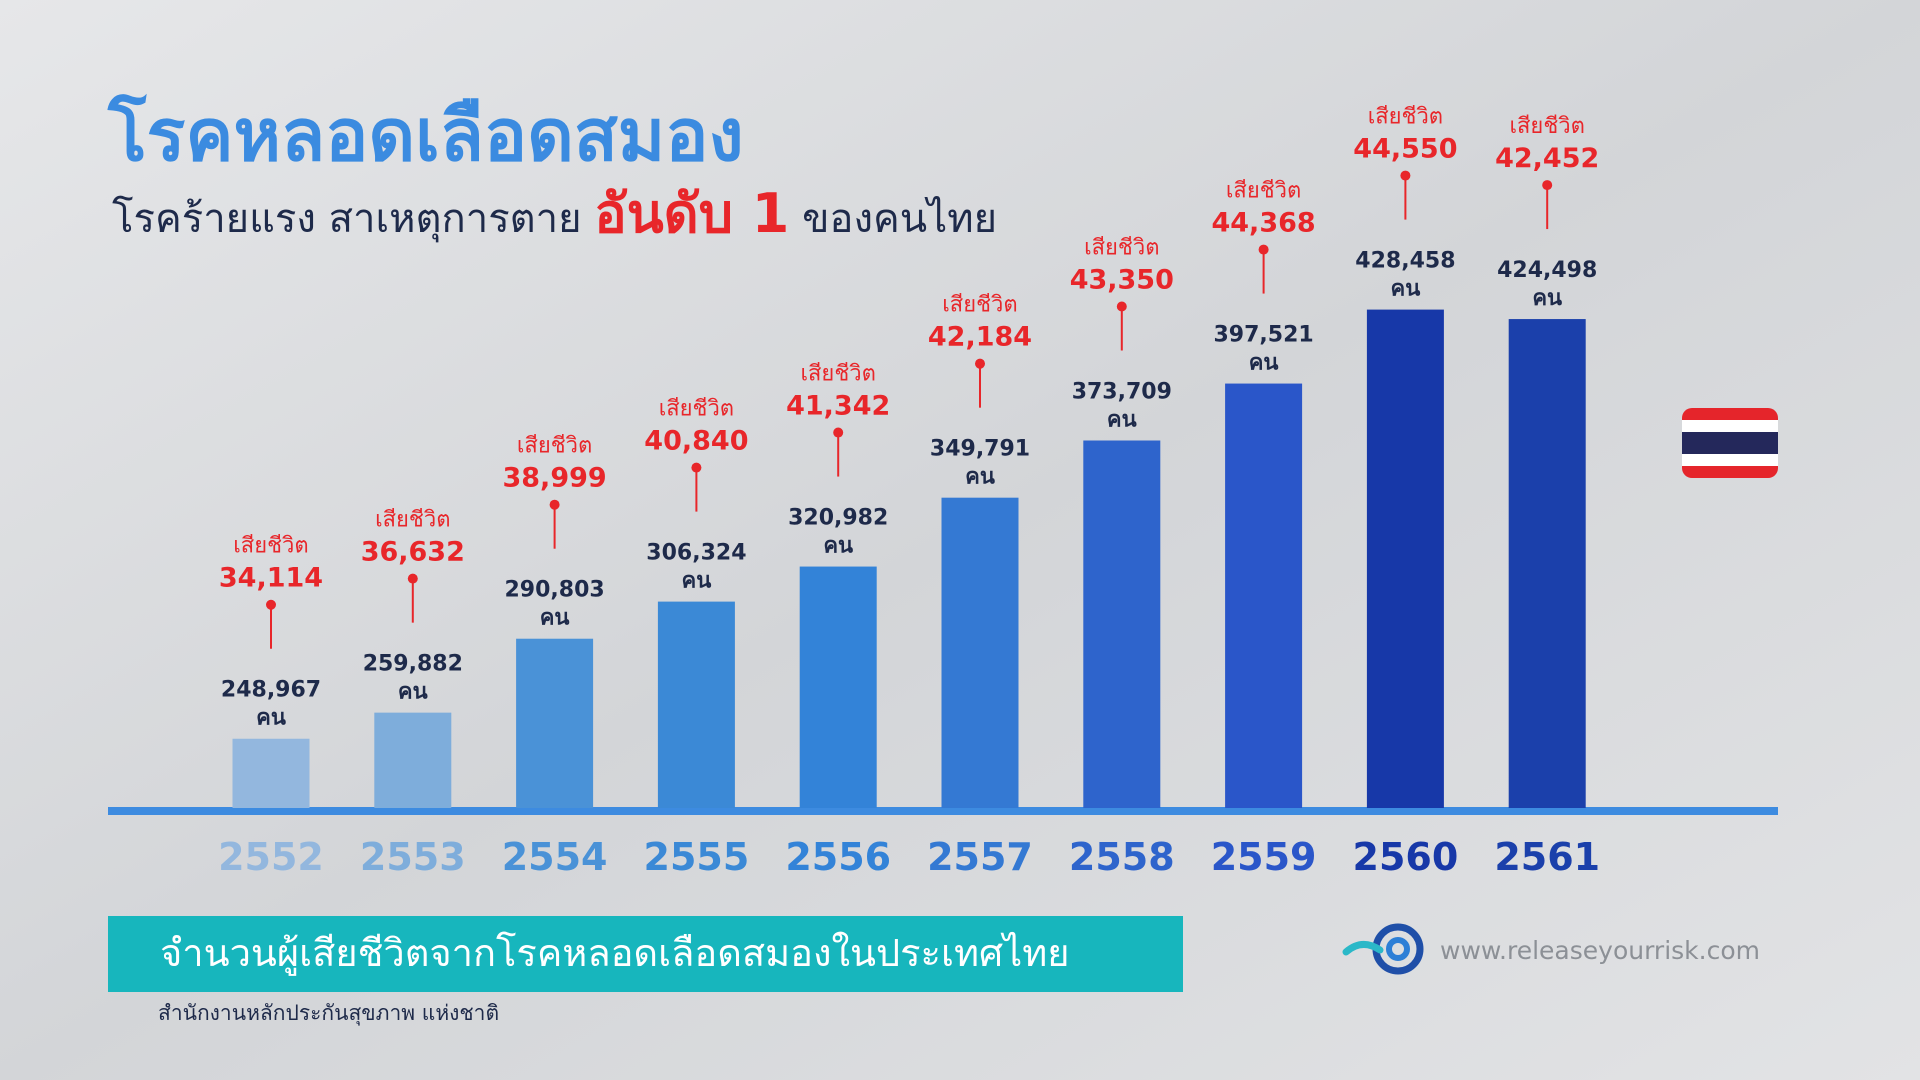  I want to click on x-tick-label: 2559, so click(1264, 857).